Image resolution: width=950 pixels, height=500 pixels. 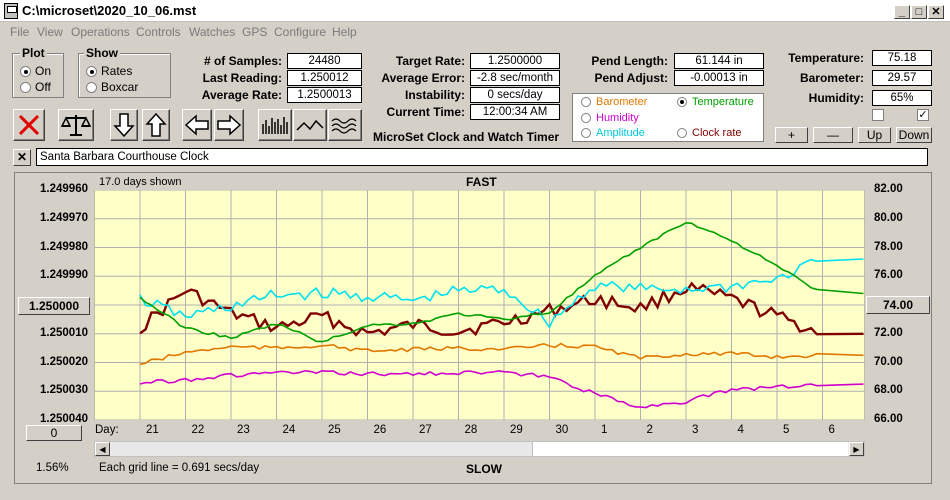 What do you see at coordinates (902, 98) in the screenshot?
I see `humidity-value: 65%` at bounding box center [902, 98].